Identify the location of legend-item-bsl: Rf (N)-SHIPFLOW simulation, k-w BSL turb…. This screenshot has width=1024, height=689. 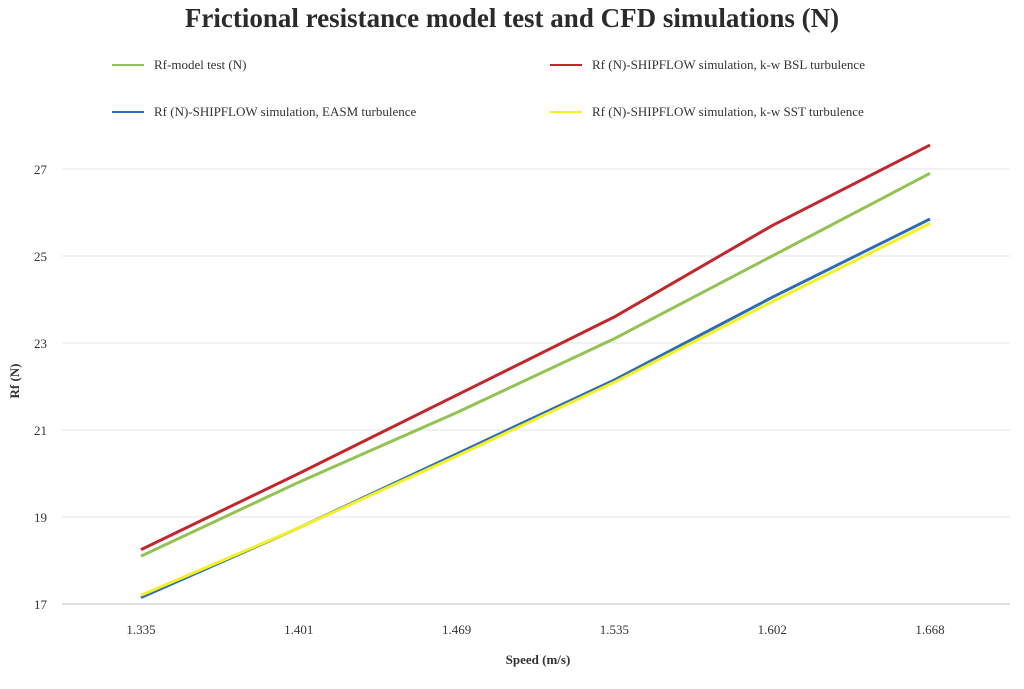
(707, 65).